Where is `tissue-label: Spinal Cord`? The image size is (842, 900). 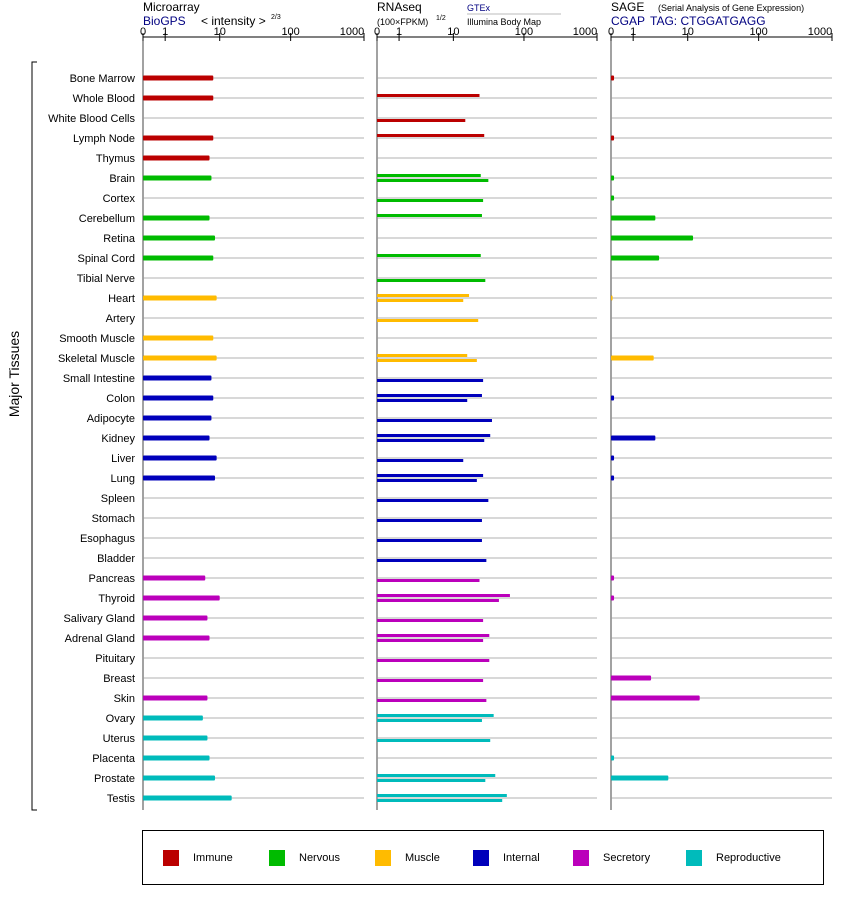 tissue-label: Spinal Cord is located at coordinates (106, 259).